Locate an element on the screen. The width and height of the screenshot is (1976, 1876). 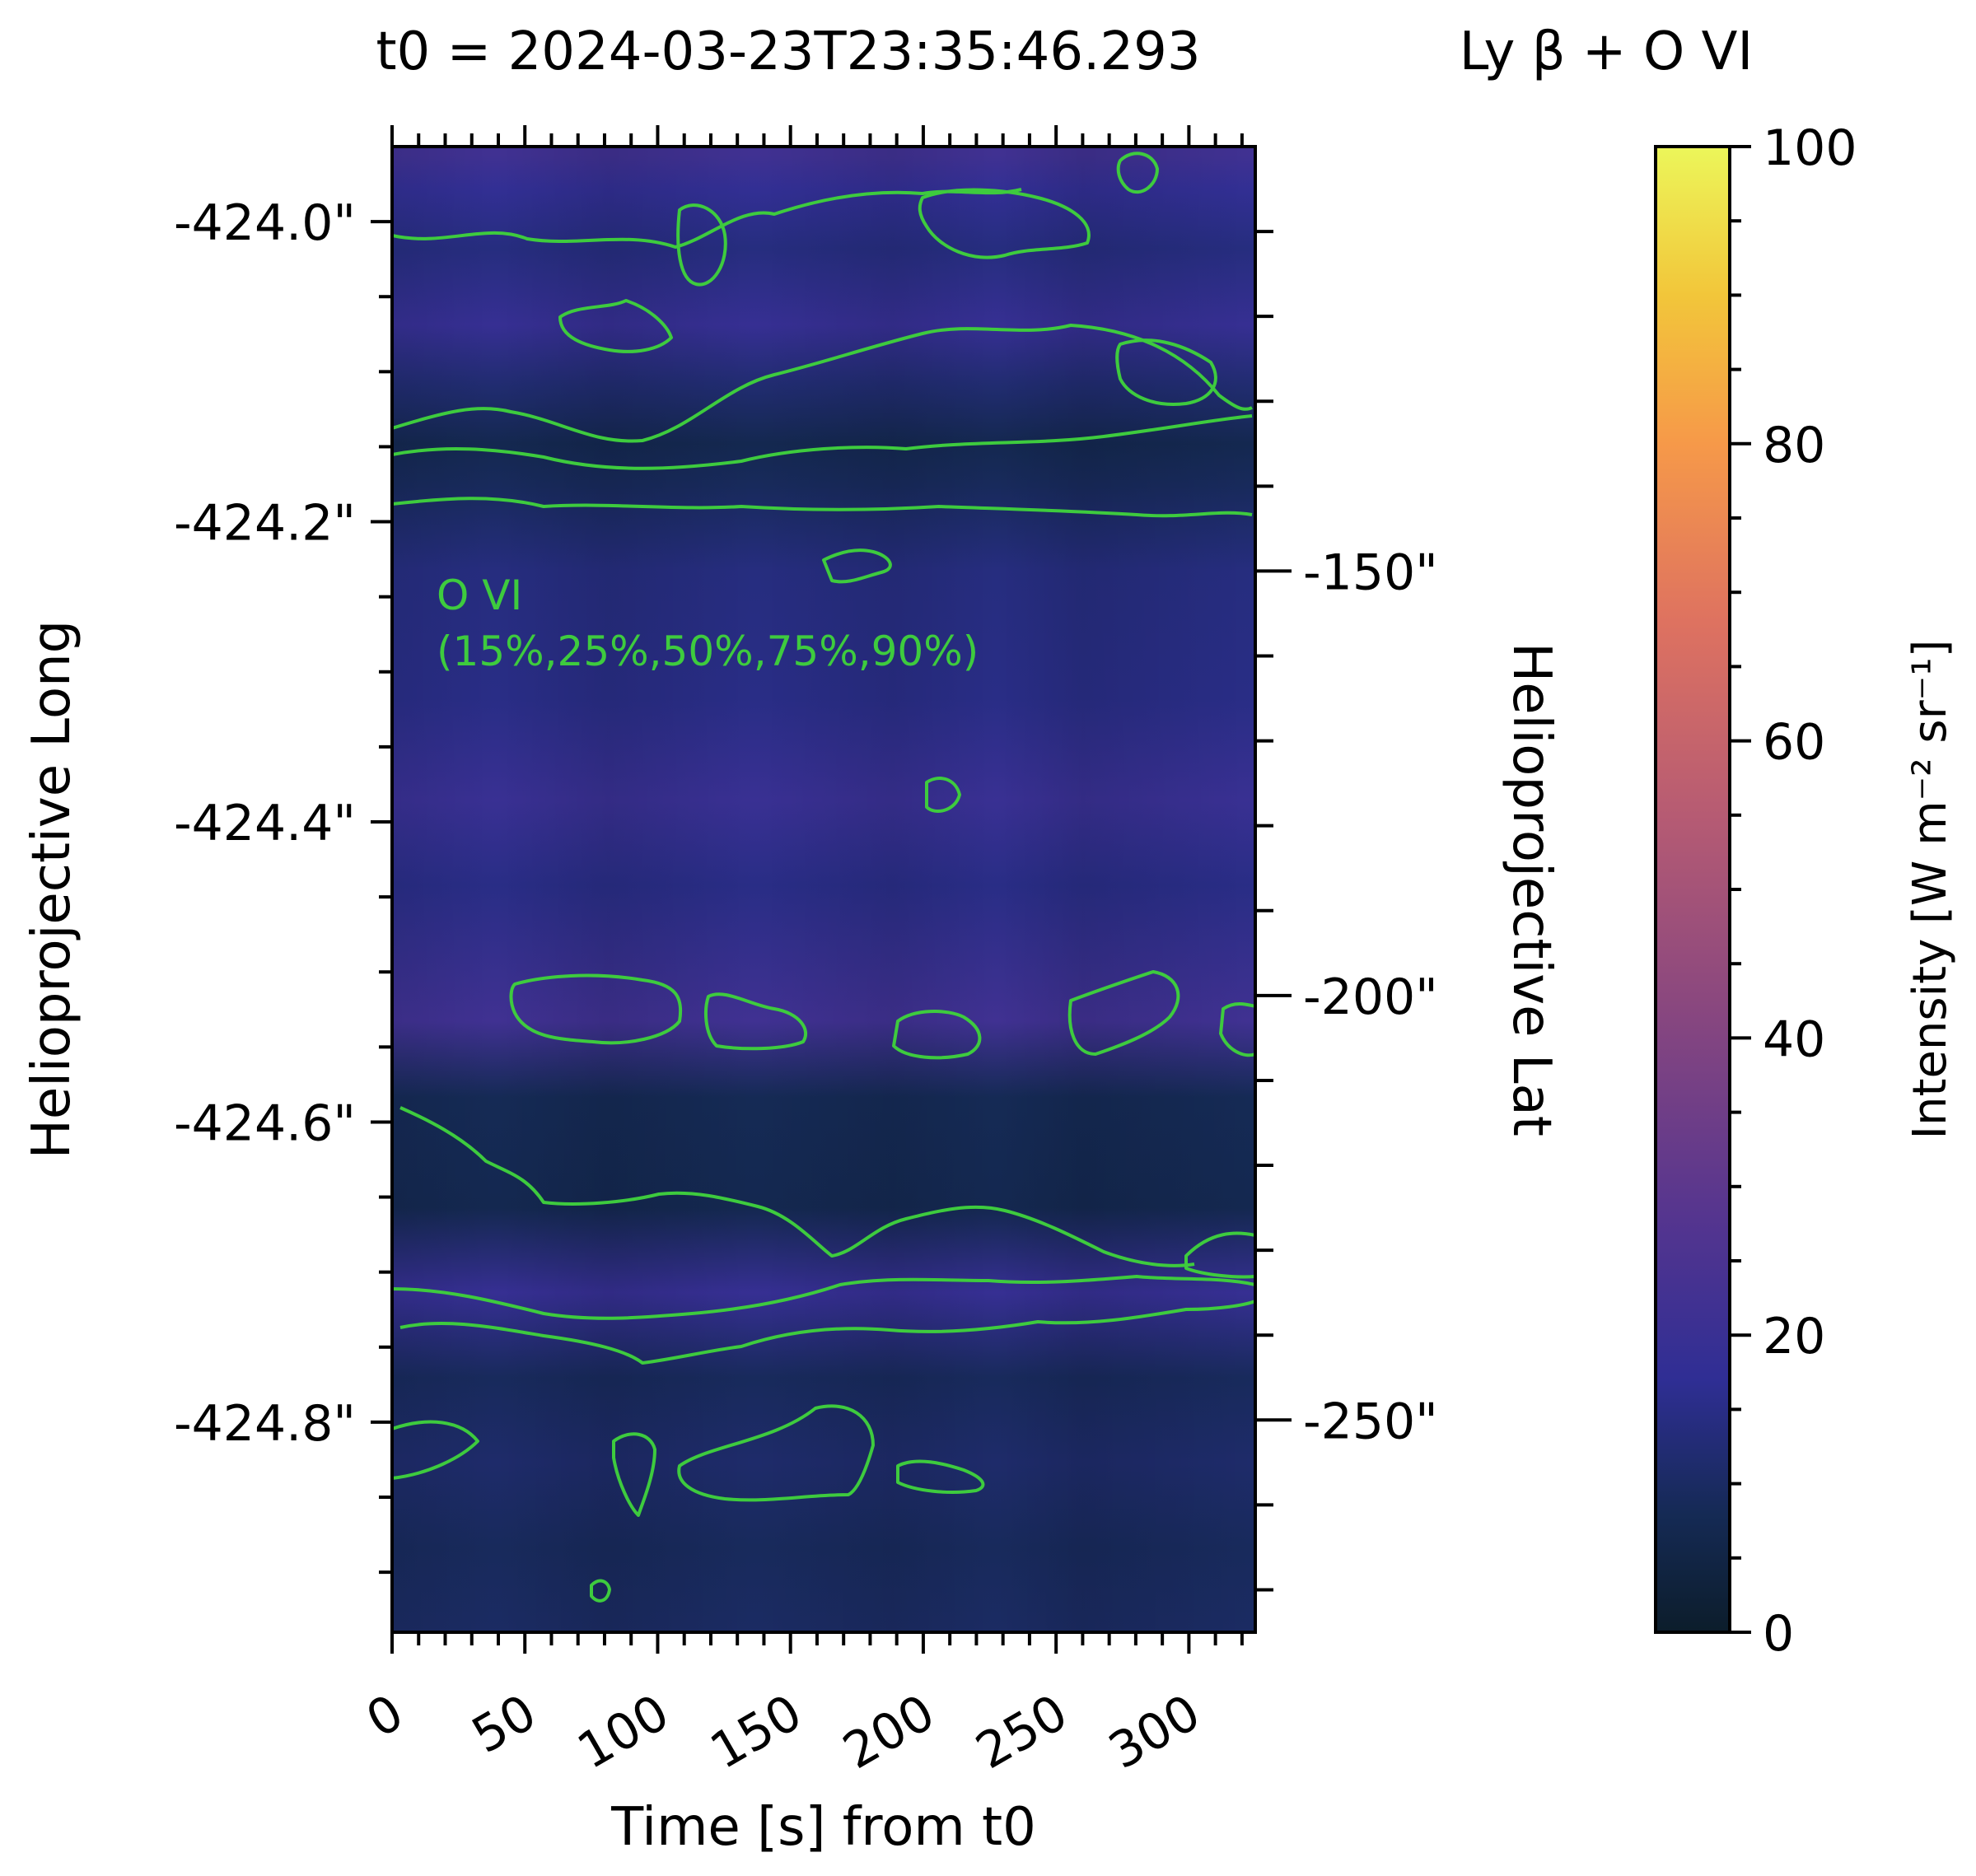
colorbar-tick-label: 20 is located at coordinates (1794, 1336).